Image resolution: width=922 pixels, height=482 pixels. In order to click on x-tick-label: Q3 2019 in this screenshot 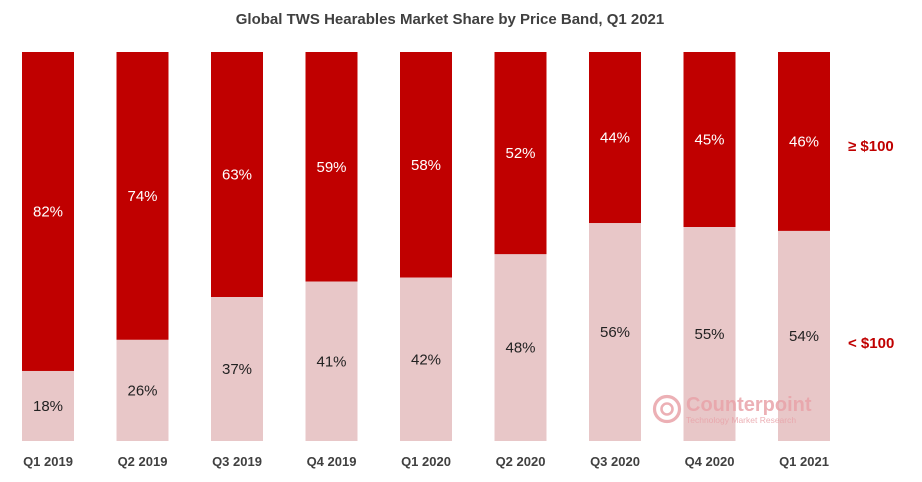, I will do `click(237, 461)`.